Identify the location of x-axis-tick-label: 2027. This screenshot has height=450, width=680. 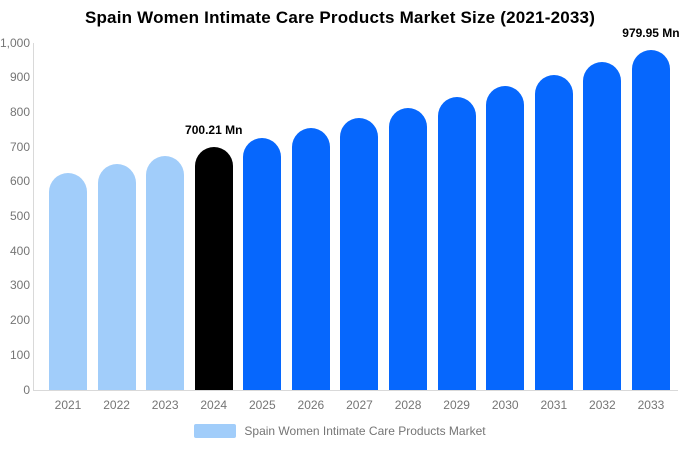
(359, 405).